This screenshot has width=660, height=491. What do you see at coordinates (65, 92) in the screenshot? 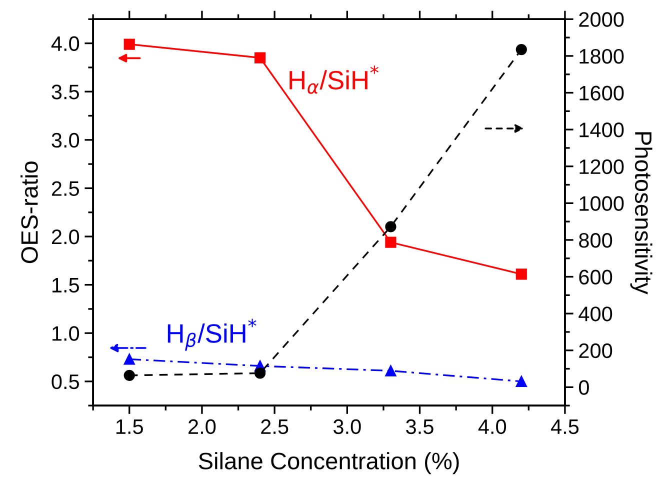
I see `y-tick-label: 3.5` at bounding box center [65, 92].